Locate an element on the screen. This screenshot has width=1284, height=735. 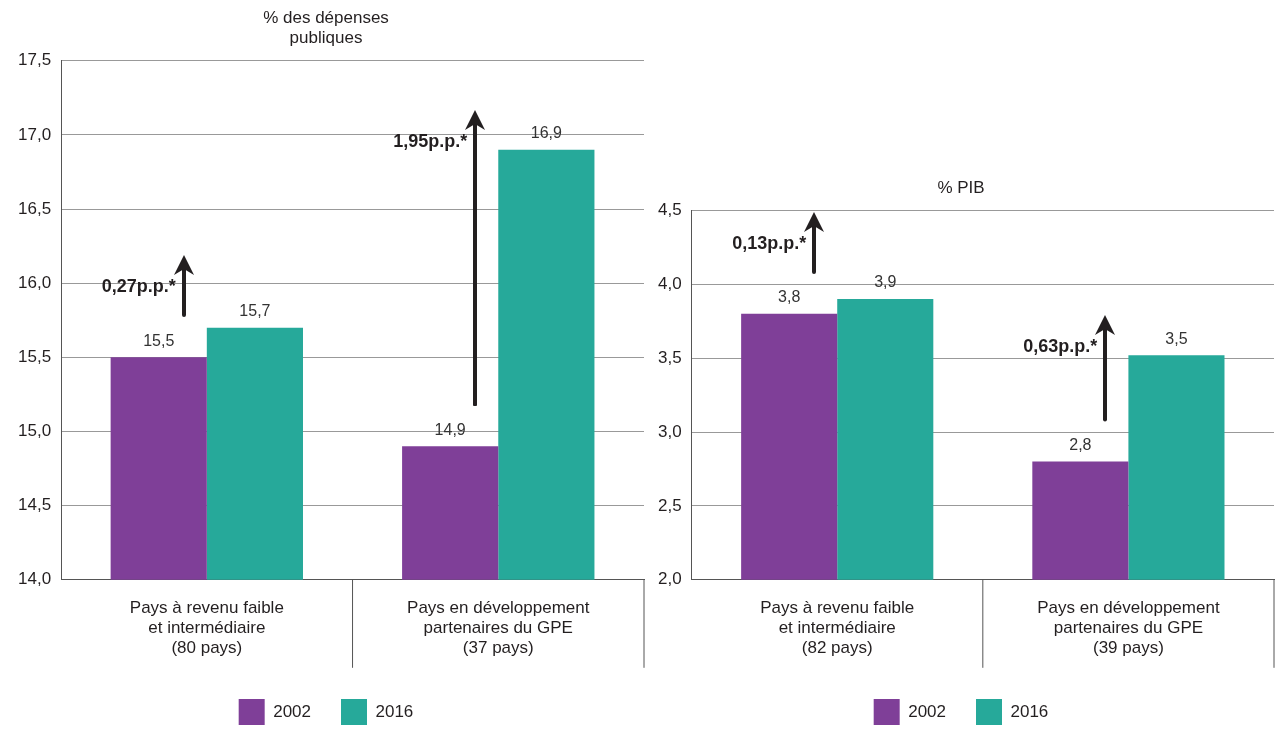
y-tick-label: 14,0 is located at coordinates (34, 579).